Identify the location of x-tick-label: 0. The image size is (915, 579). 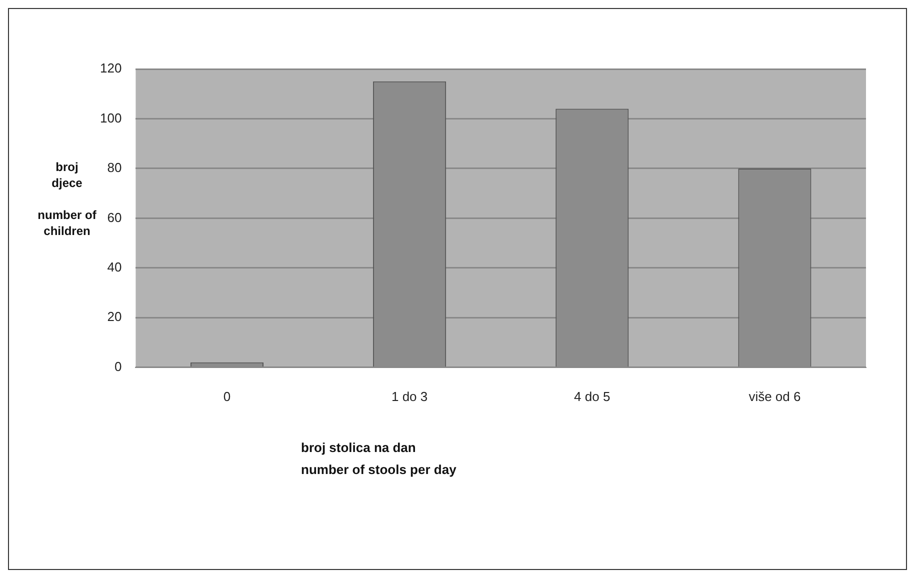
(227, 396).